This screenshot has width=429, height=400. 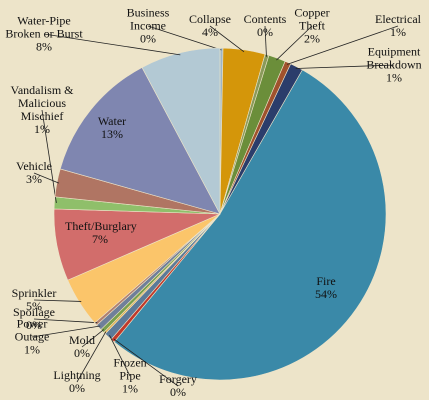 I want to click on data-label: Forgery 0%, so click(x=178, y=386).